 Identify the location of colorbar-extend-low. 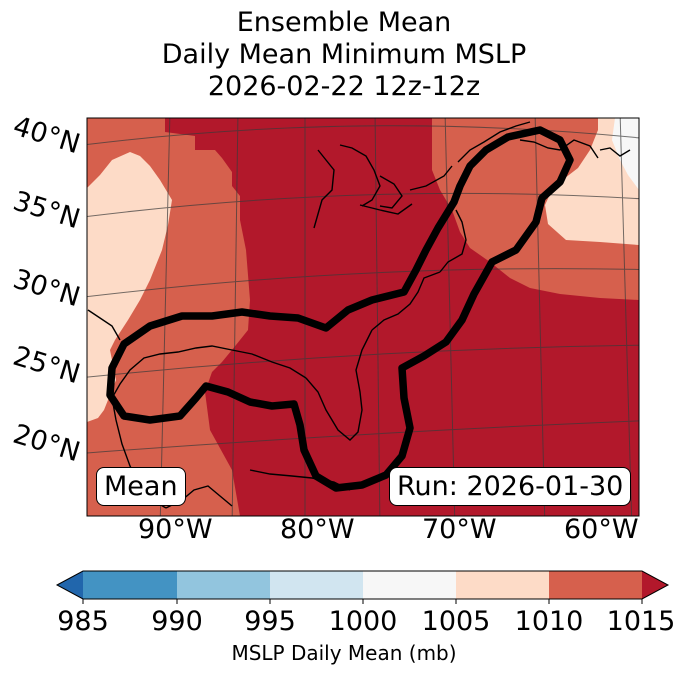
(70, 585).